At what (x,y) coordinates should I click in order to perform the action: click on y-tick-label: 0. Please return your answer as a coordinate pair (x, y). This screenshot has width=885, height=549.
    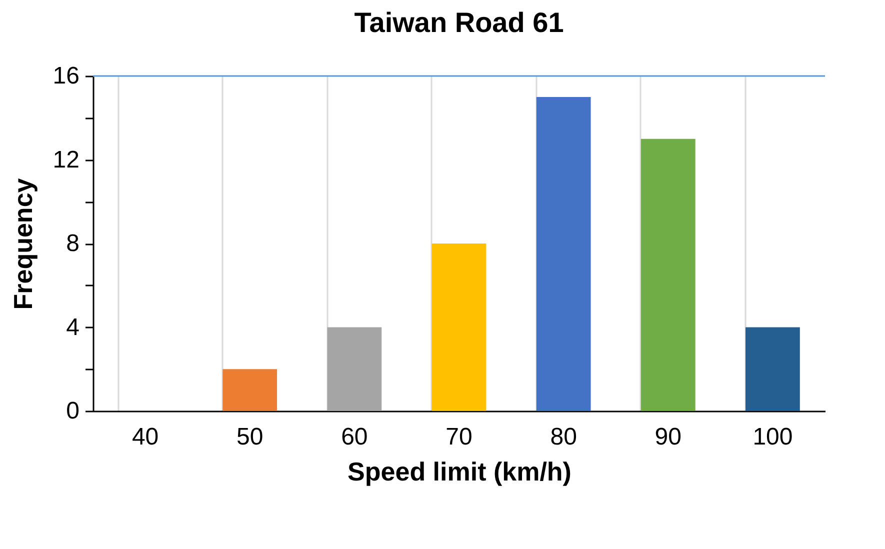
    Looking at the image, I should click on (73, 411).